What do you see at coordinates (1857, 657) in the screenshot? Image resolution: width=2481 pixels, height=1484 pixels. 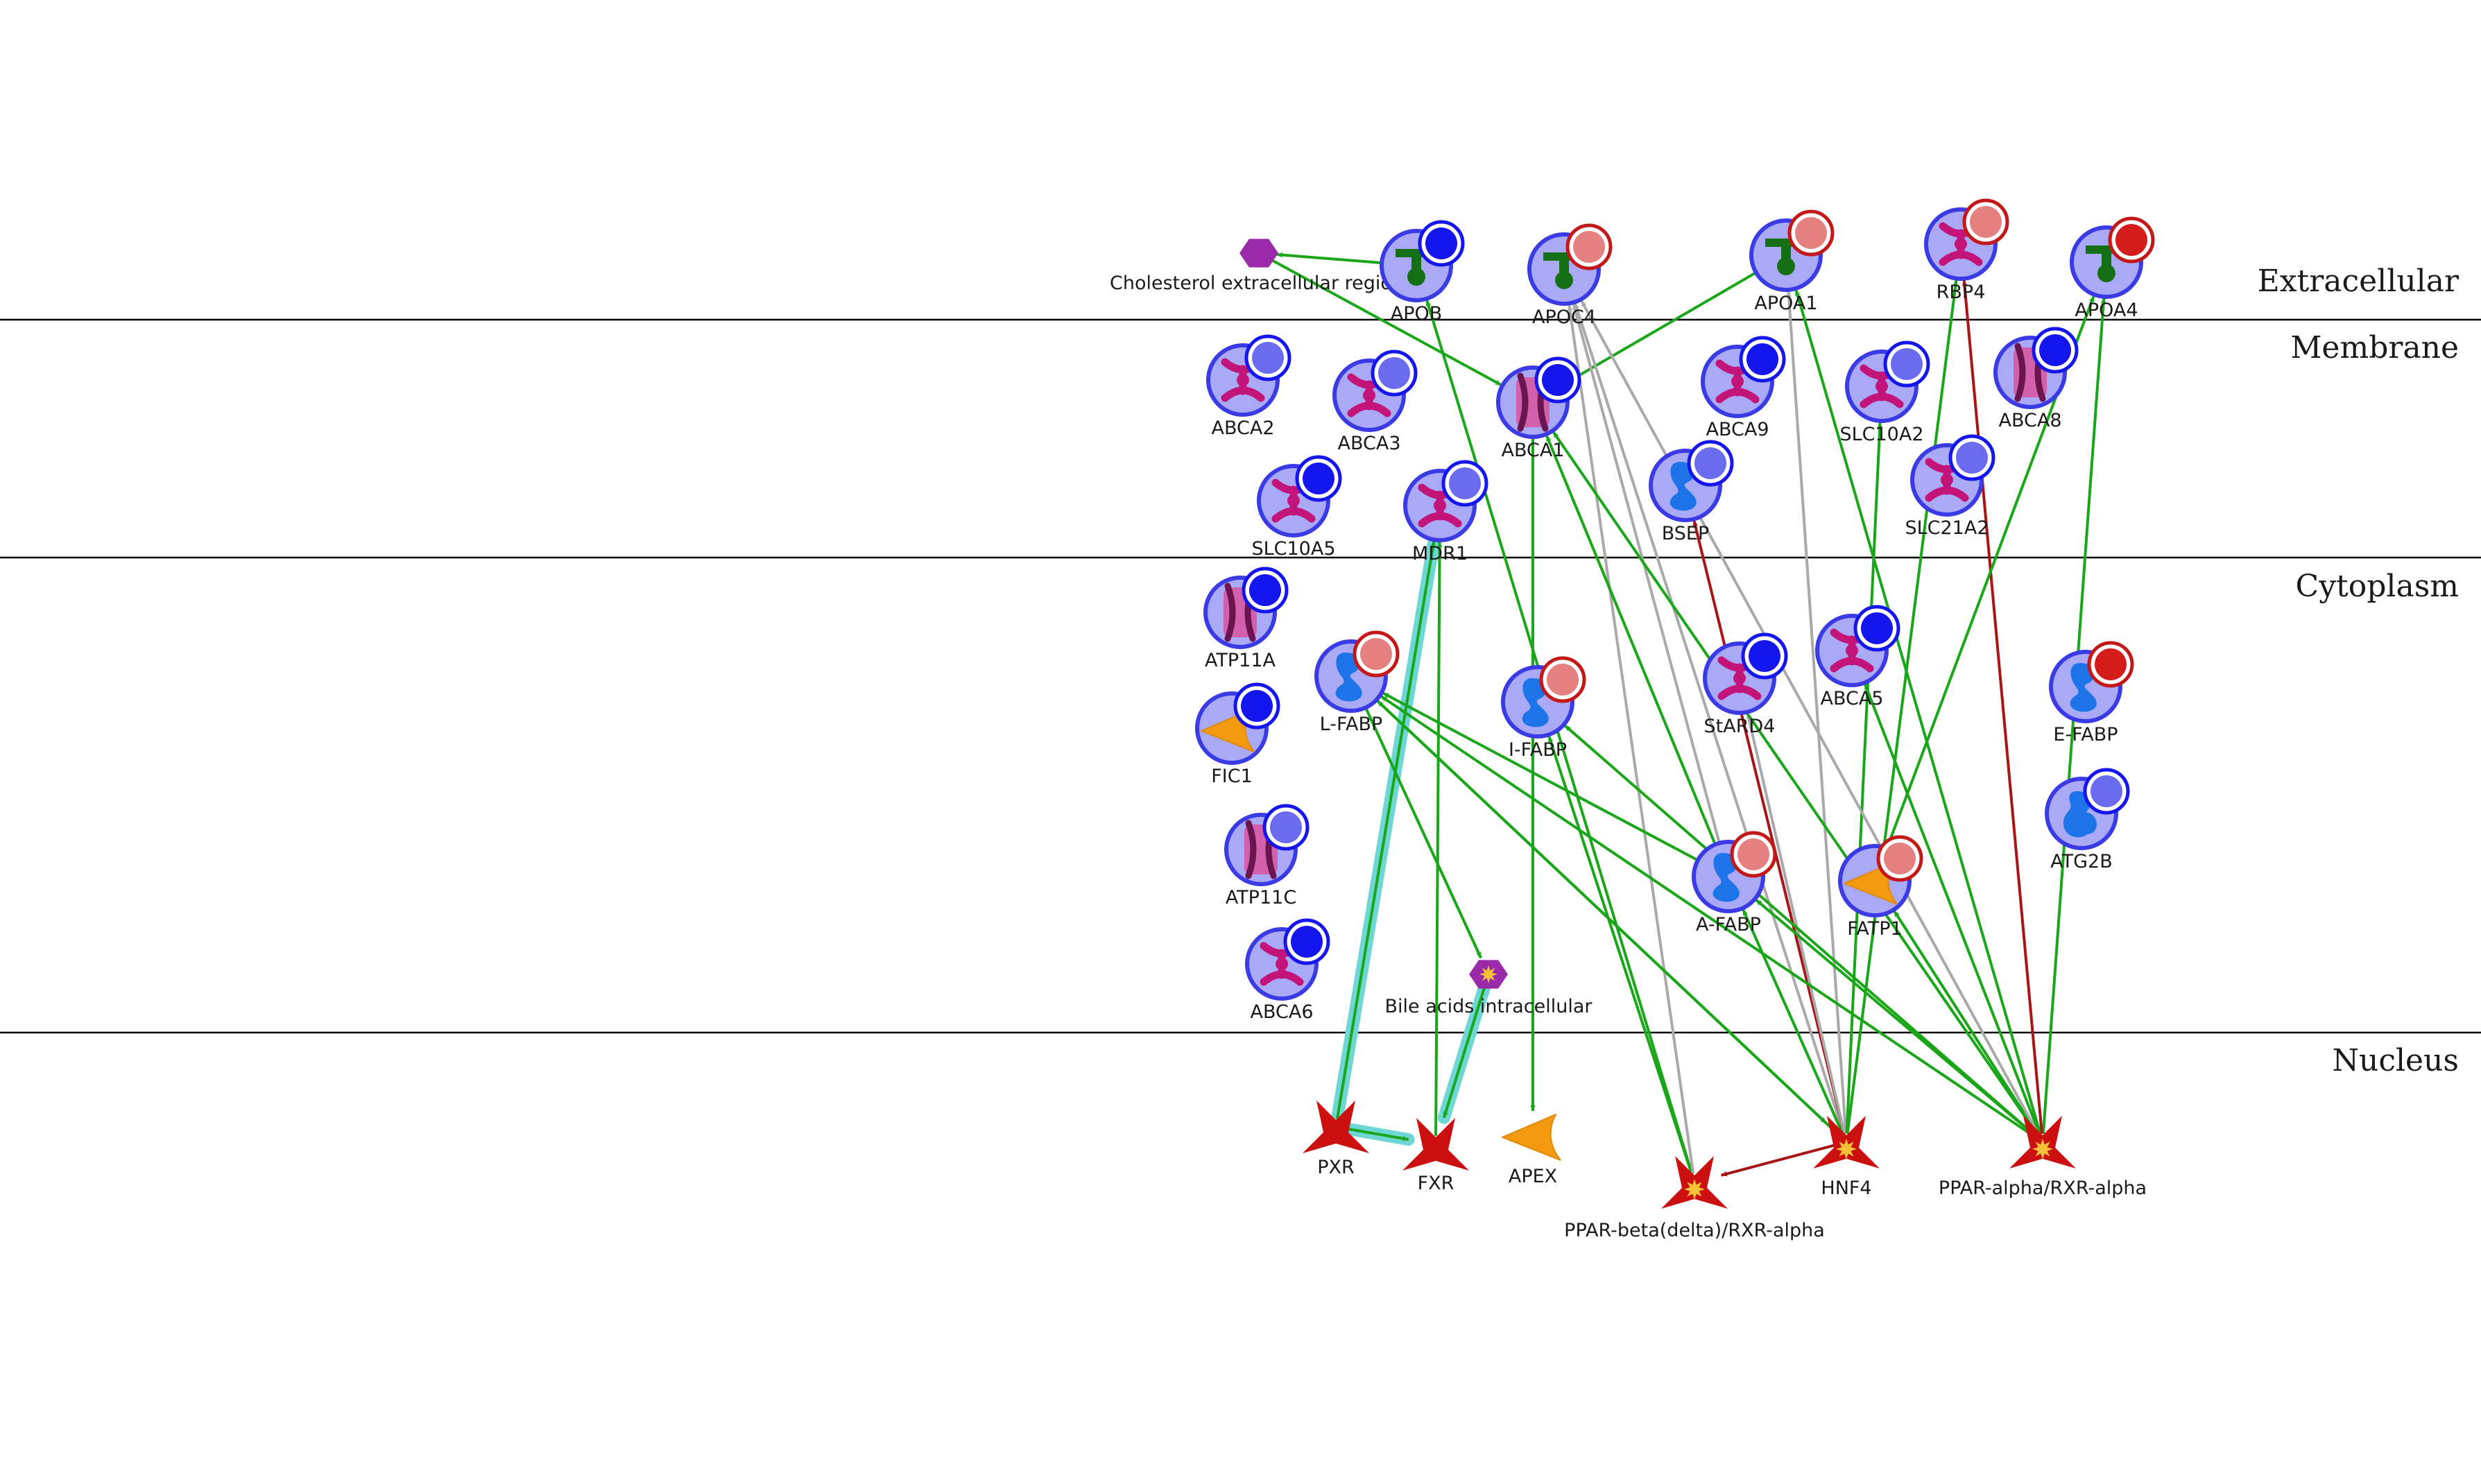 I see `node-abca5: ABCA5` at bounding box center [1857, 657].